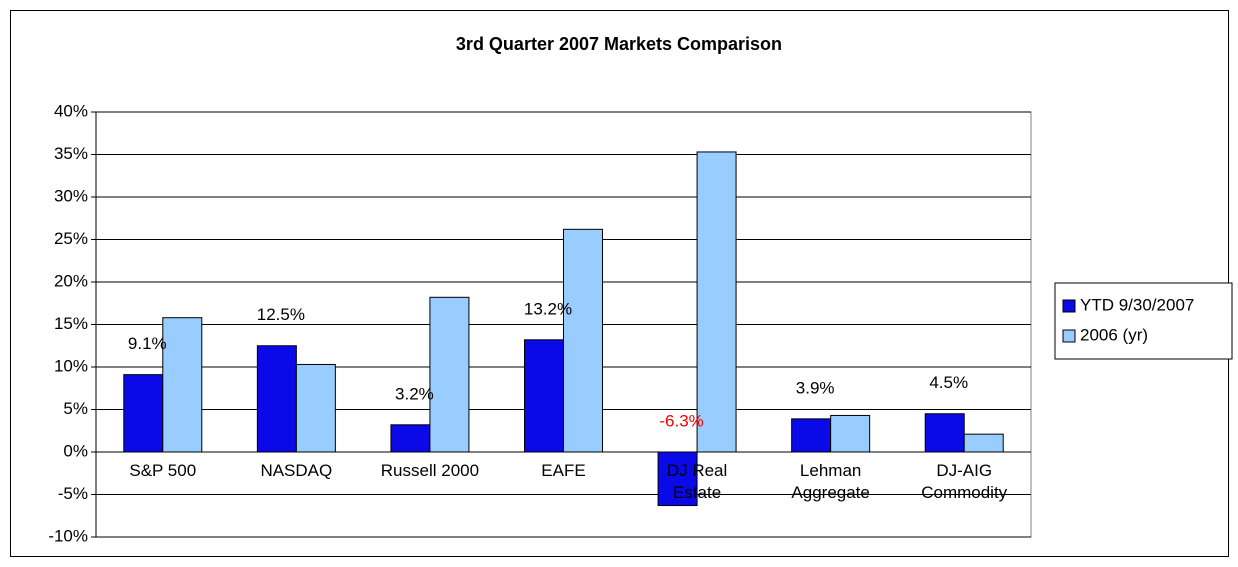  I want to click on x-tick-label: S&P 500, so click(163, 470).